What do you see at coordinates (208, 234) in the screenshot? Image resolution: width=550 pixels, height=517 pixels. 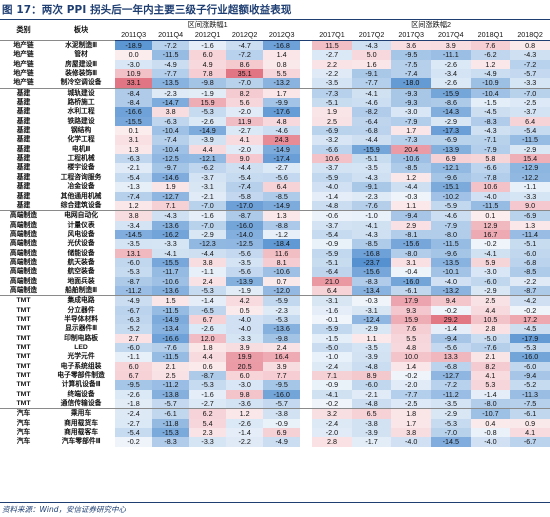 I see `value-cell: -2.9` at bounding box center [208, 234].